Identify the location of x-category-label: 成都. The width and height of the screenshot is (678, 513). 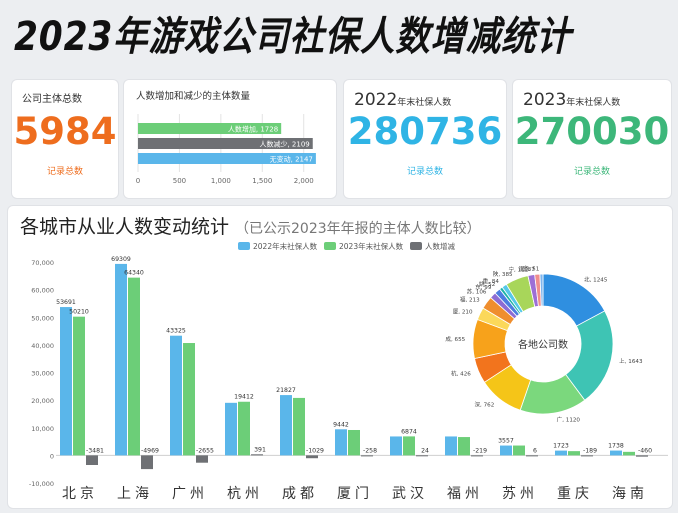
(300, 494).